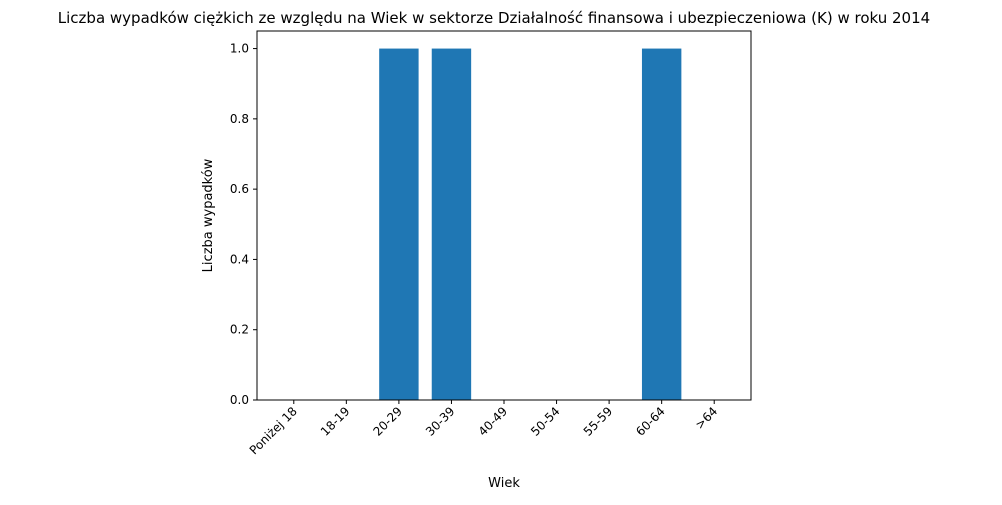 The image size is (1002, 505). Describe the element at coordinates (650, 421) in the screenshot. I see `x-tick-label-7: 60-64` at that location.